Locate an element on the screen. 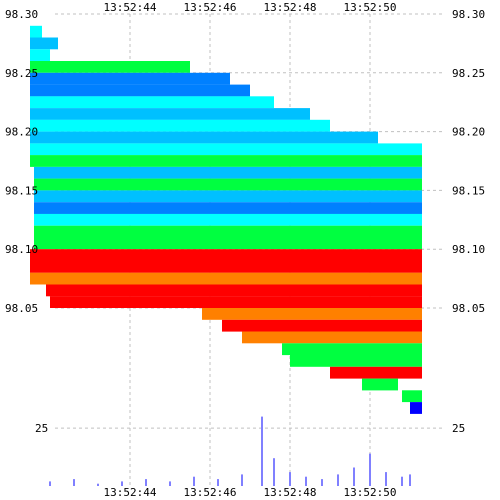 Image resolution: width=500 pixels, height=500 pixels. y-tick-label-left-0: 98.30 is located at coordinates (21, 14).